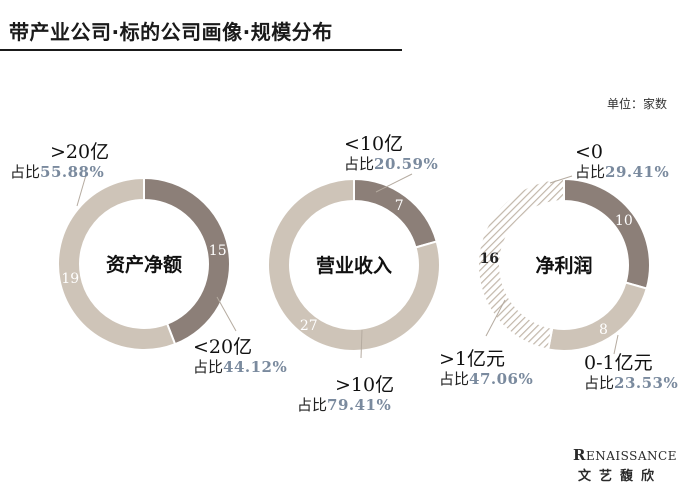 Image resolution: width=700 pixels, height=498 pixels. Describe the element at coordinates (144, 264) in the screenshot. I see `donut-center-title: 资产净额` at that location.